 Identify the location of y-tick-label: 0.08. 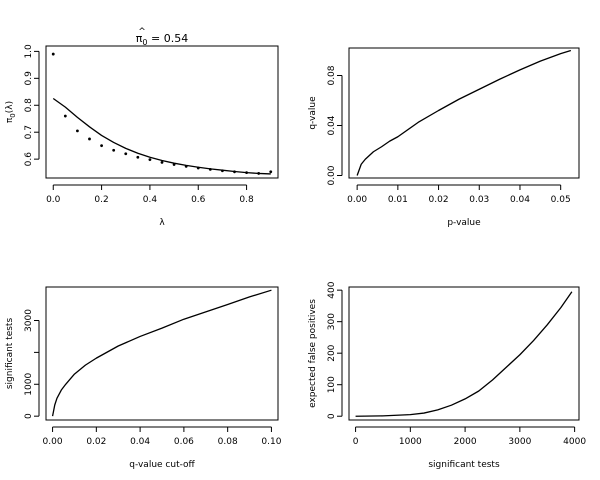
(332, 75).